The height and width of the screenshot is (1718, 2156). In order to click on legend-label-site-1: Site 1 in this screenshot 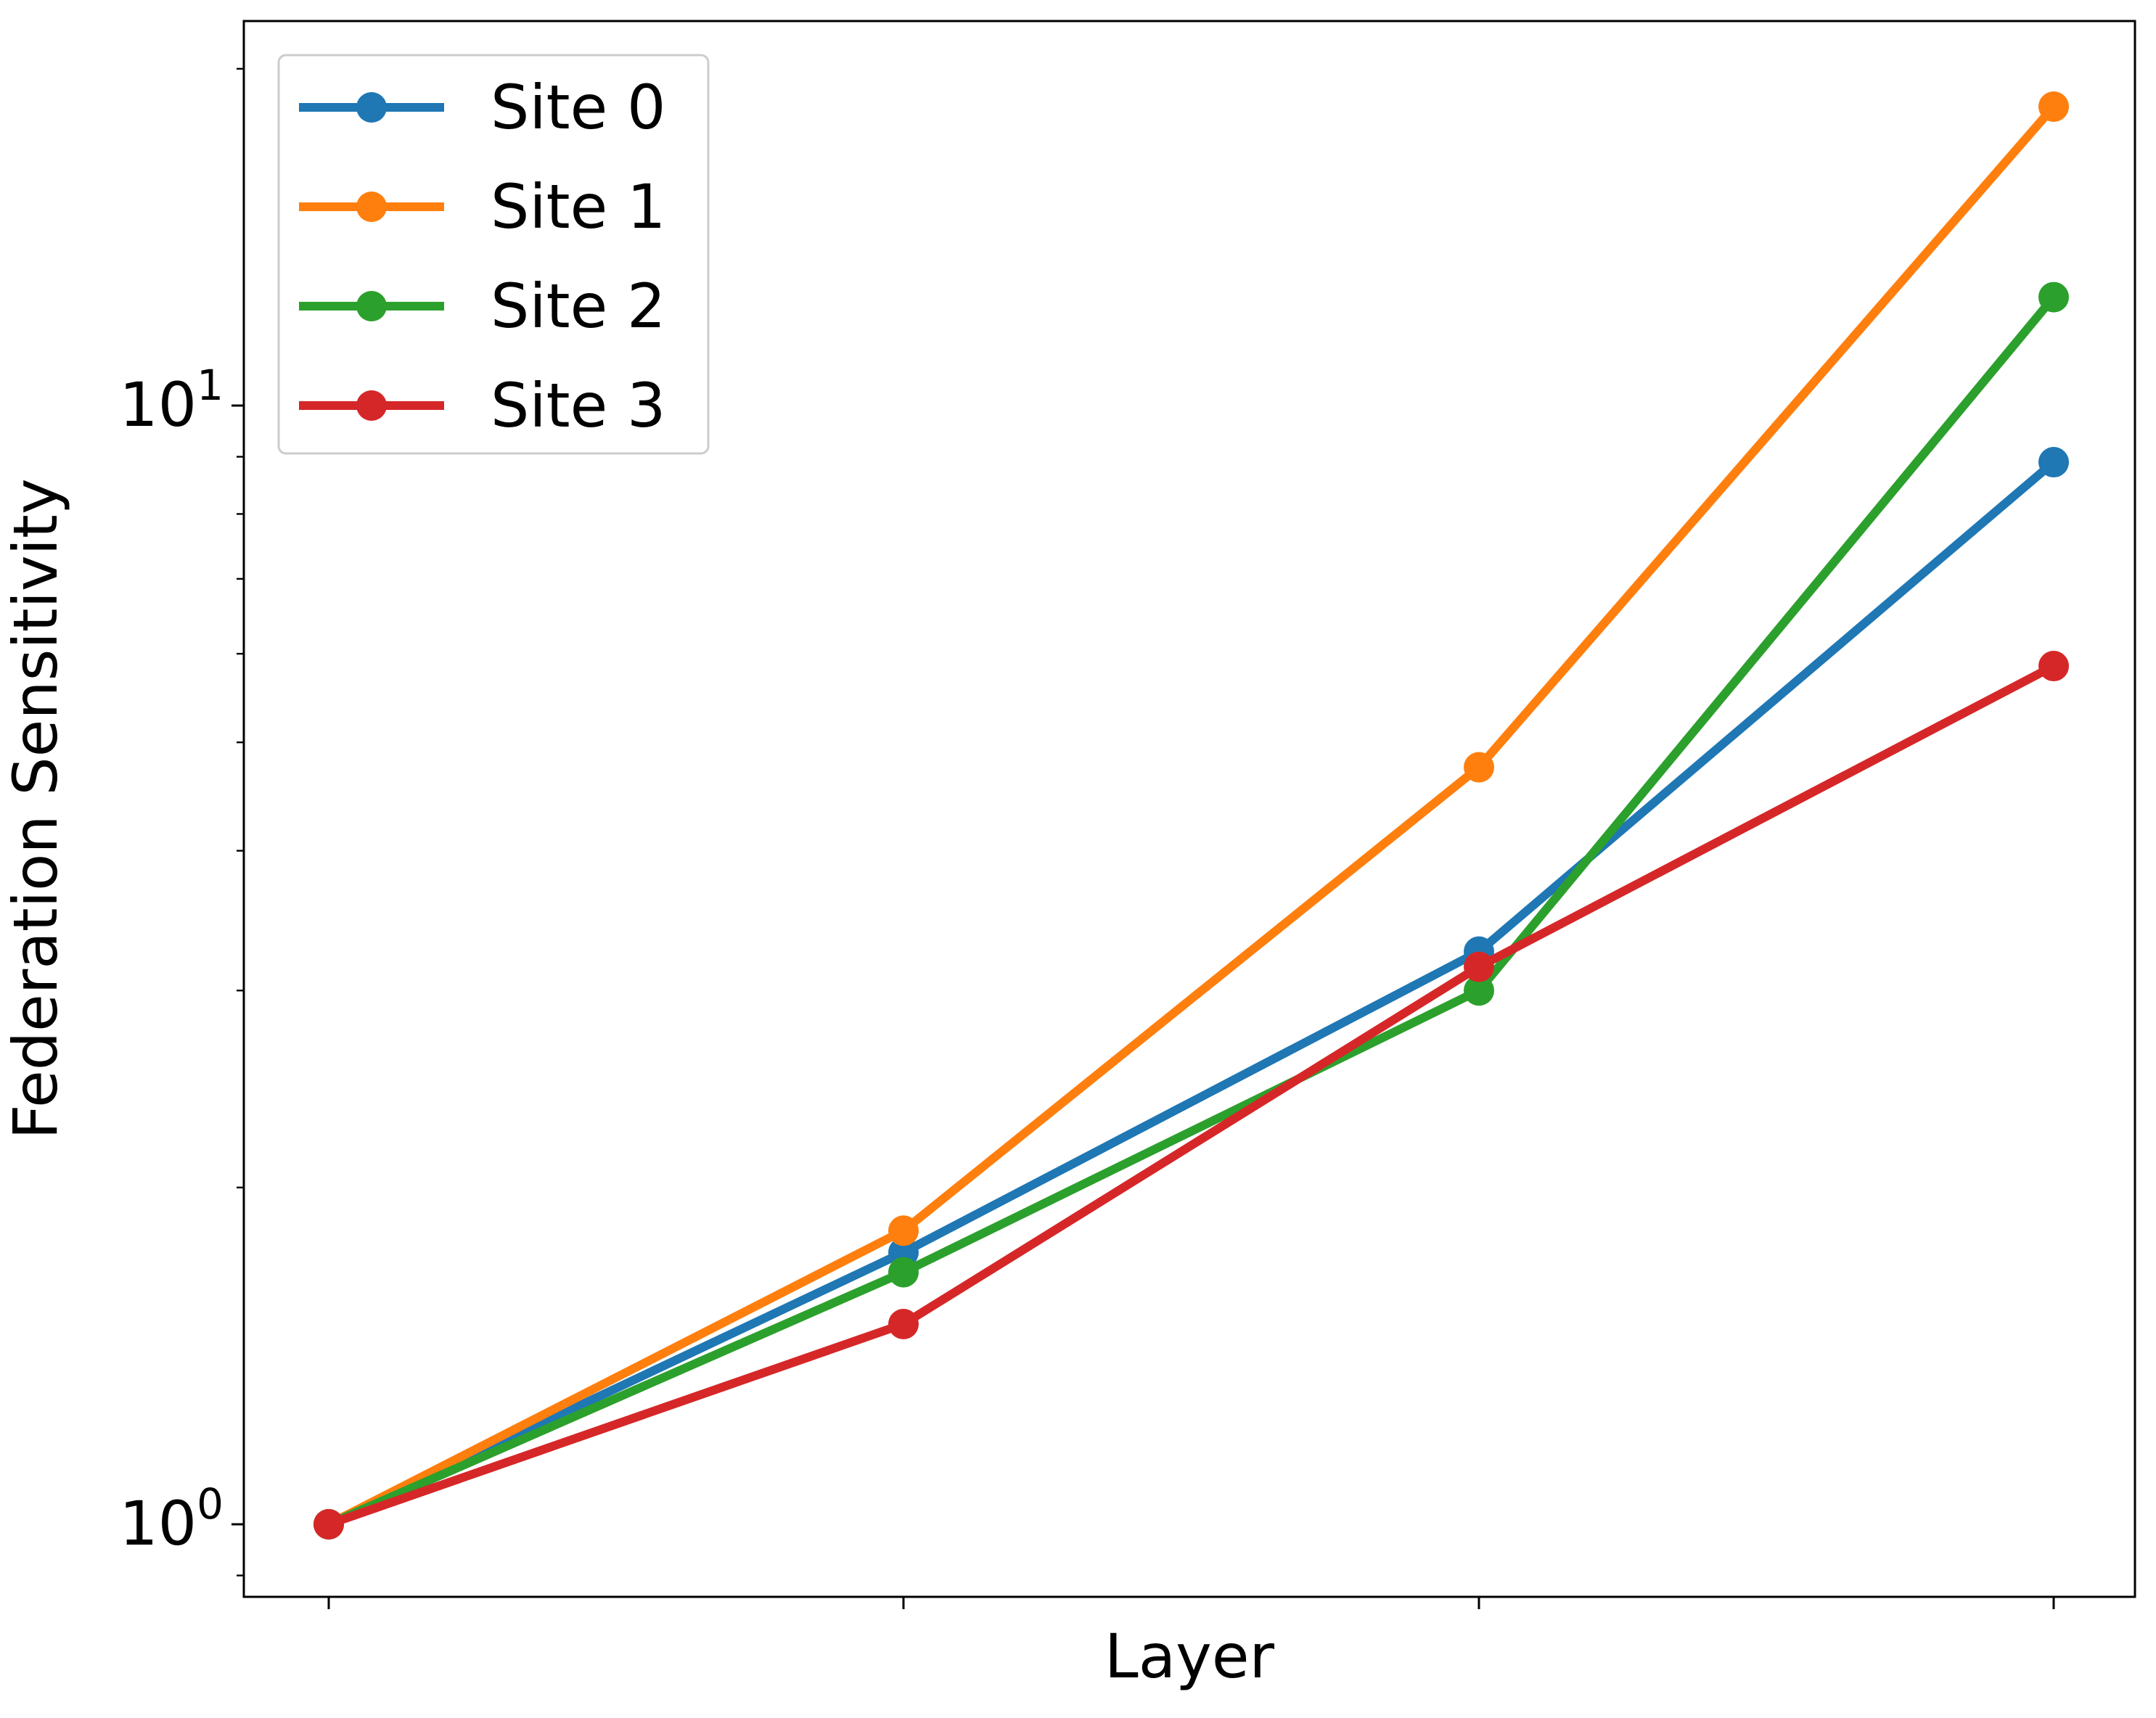, I will do `click(578, 206)`.